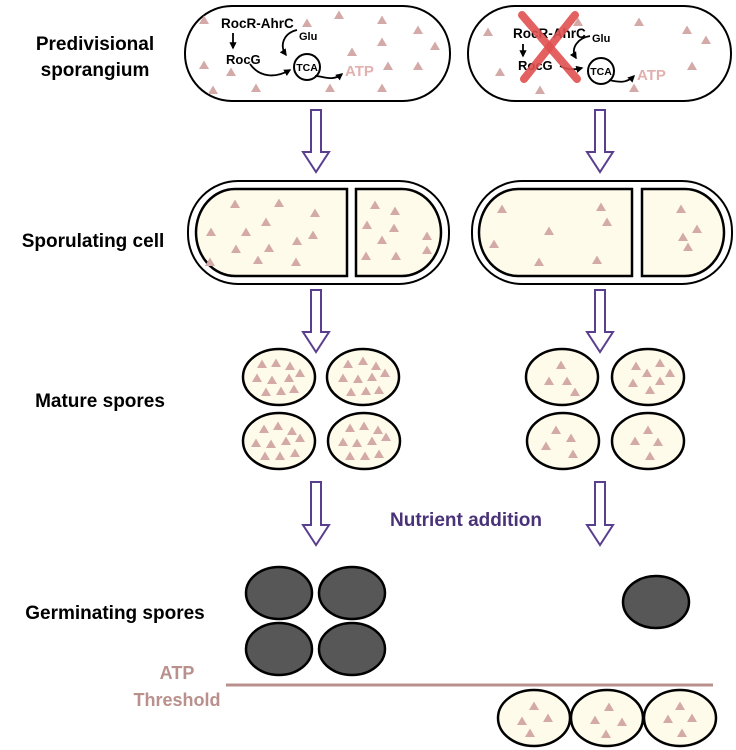 This screenshot has width=736, height=750. I want to click on predivisional-cell-mutant: RocR-AhrC Glu RocG TCA ATP, so click(599, 53).